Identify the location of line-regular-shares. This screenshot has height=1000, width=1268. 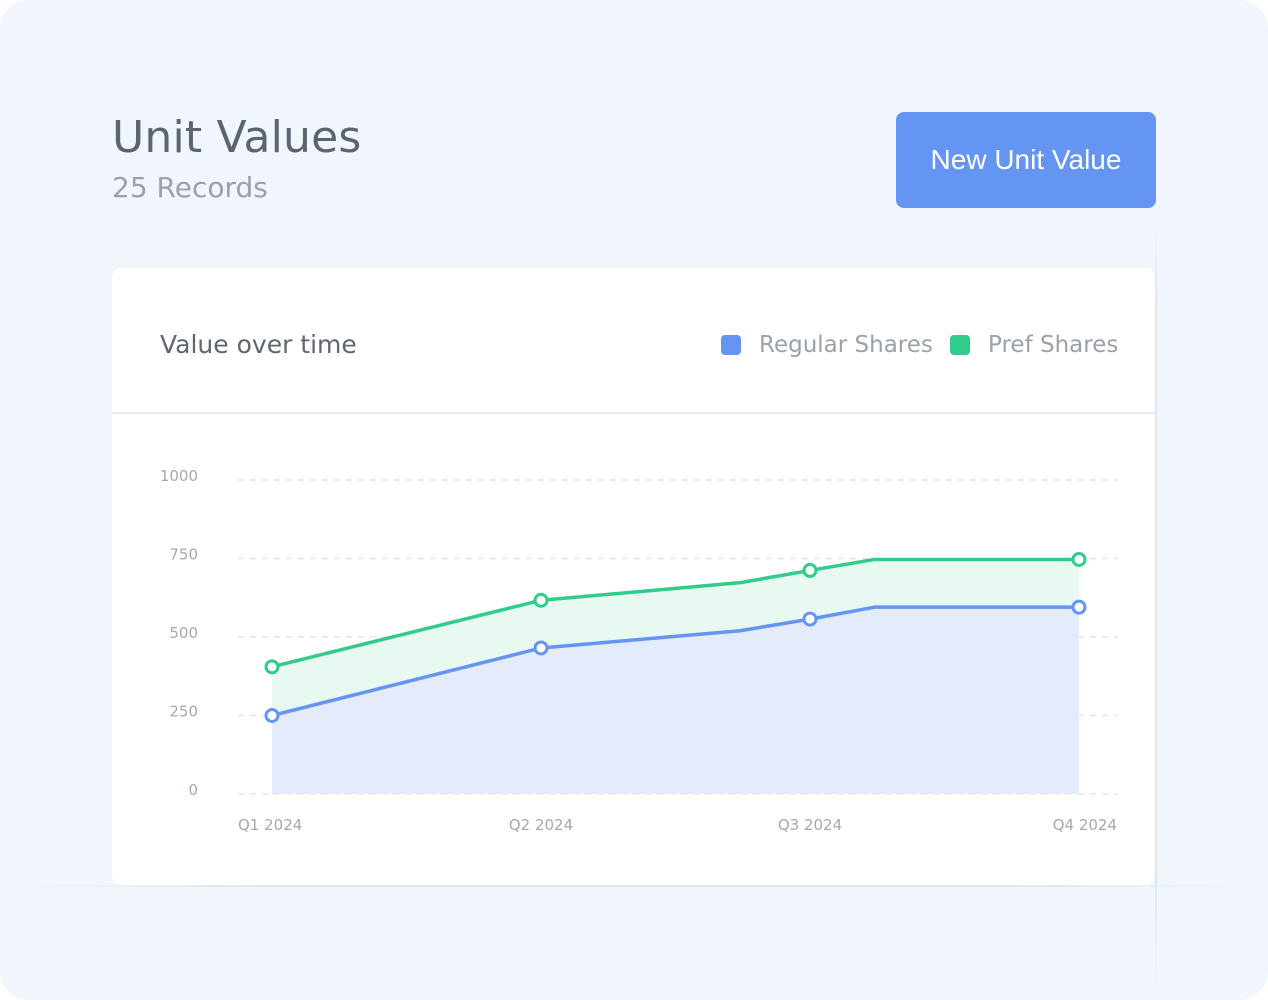
(675, 661).